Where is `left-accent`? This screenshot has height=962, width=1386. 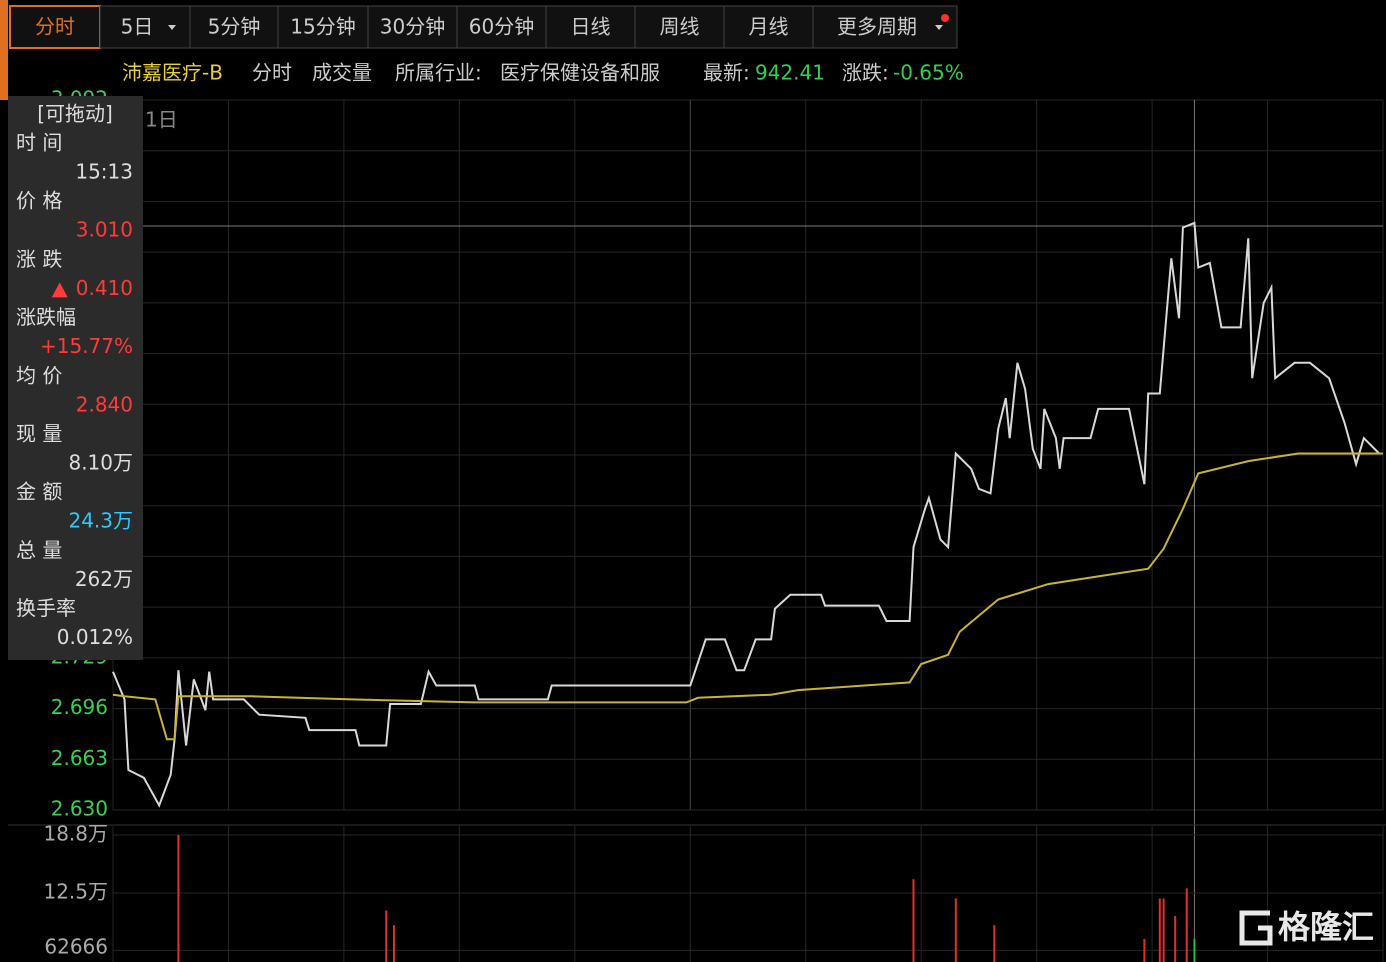
left-accent is located at coordinates (4, 50).